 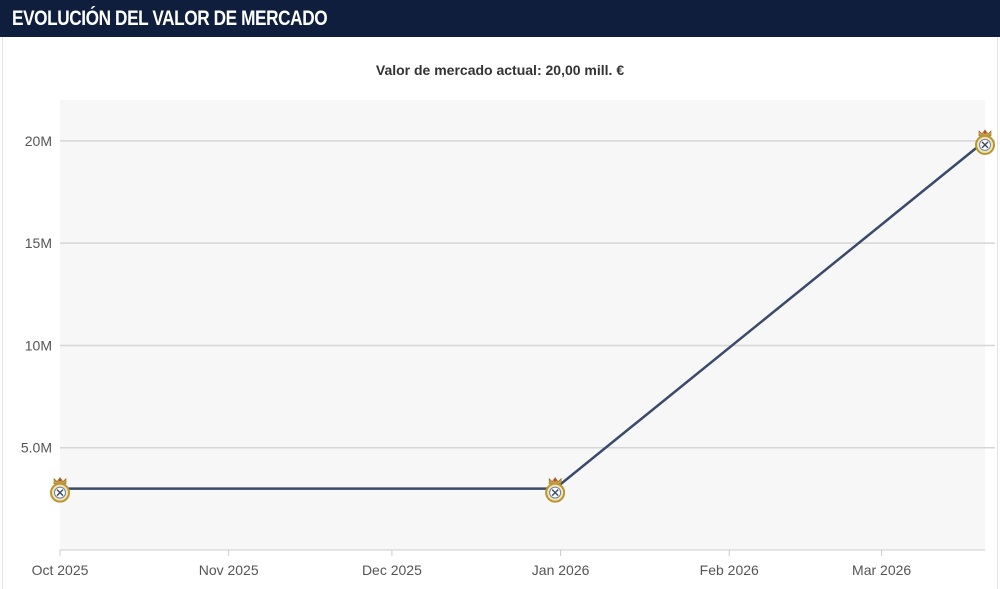 I want to click on x-tick-label: Oct 2025, so click(x=60, y=570).